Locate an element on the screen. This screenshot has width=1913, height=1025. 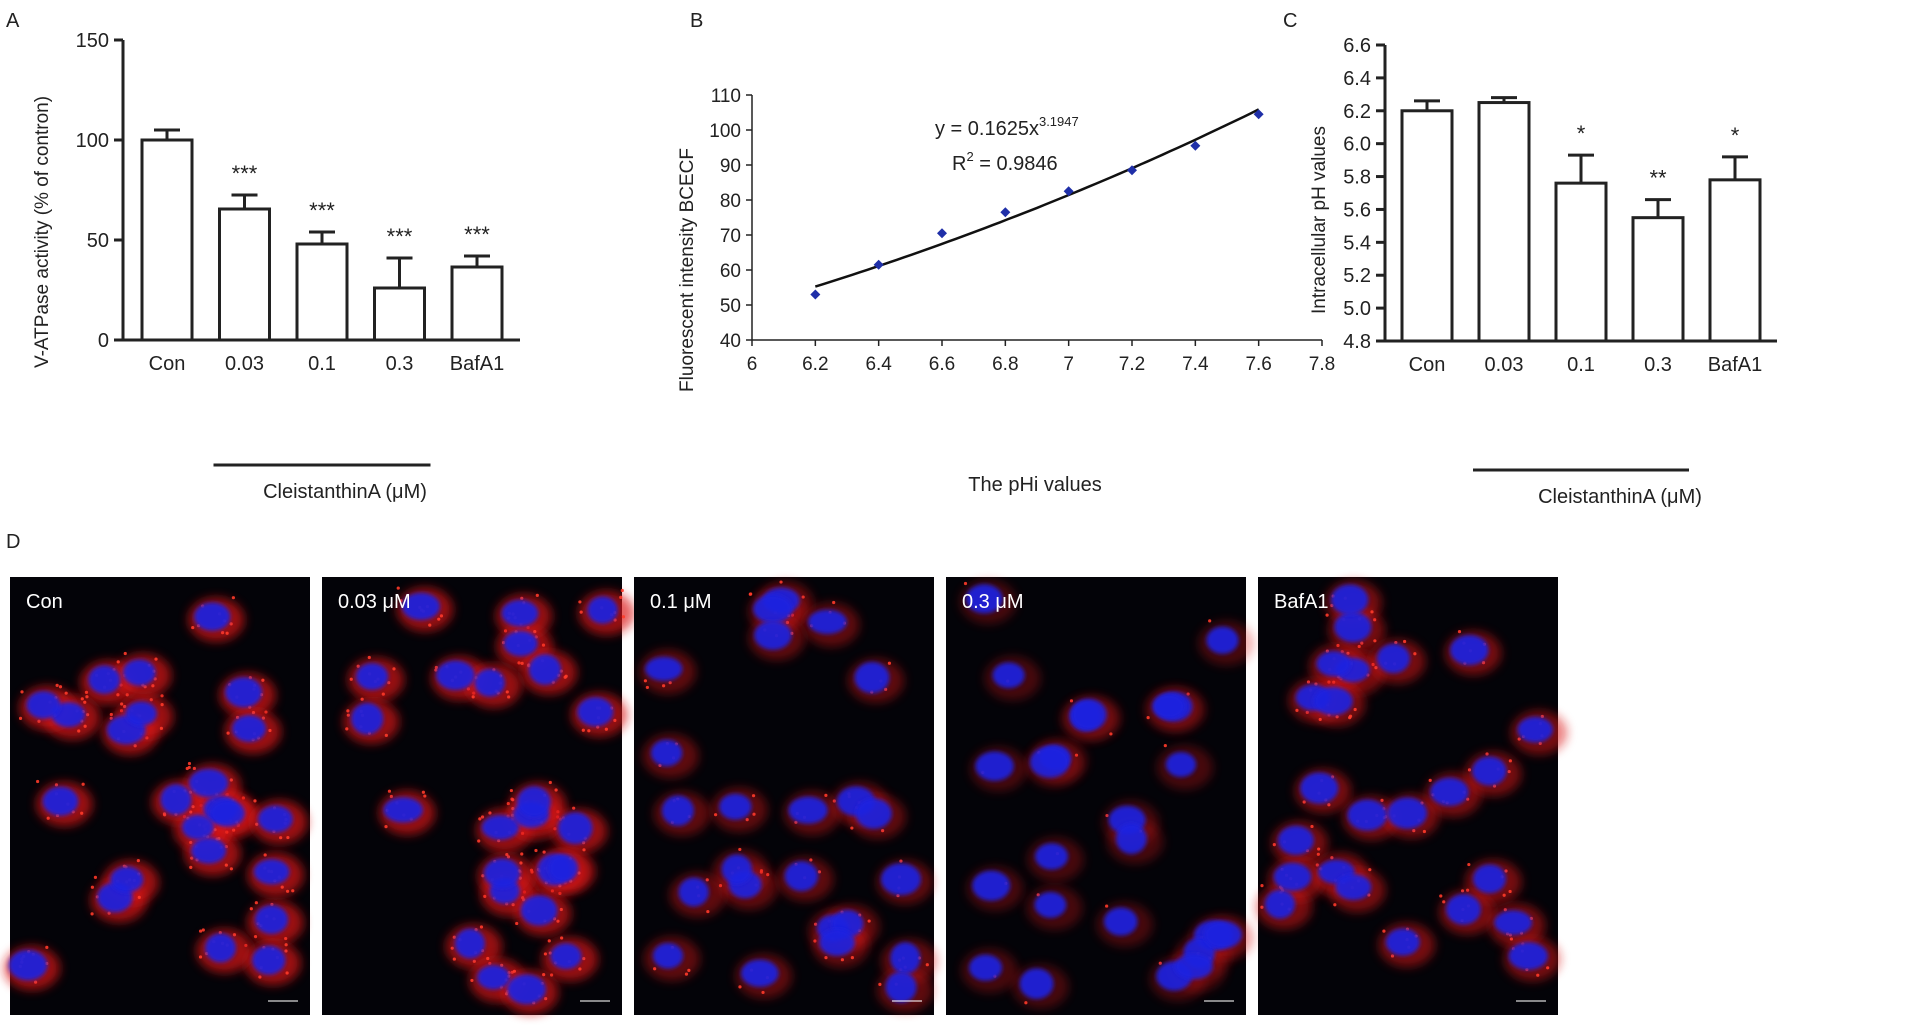
chart-a-y-tick-label: 100 is located at coordinates (92, 141).